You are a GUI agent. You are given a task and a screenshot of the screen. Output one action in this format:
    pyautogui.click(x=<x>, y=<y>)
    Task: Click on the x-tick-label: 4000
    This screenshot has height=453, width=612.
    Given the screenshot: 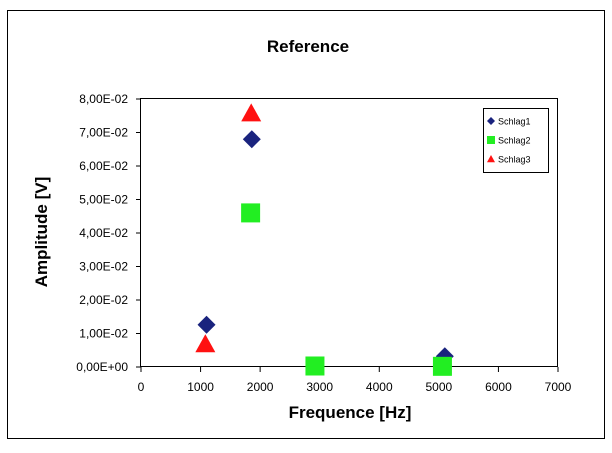 What is the action you would take?
    pyautogui.click(x=379, y=387)
    